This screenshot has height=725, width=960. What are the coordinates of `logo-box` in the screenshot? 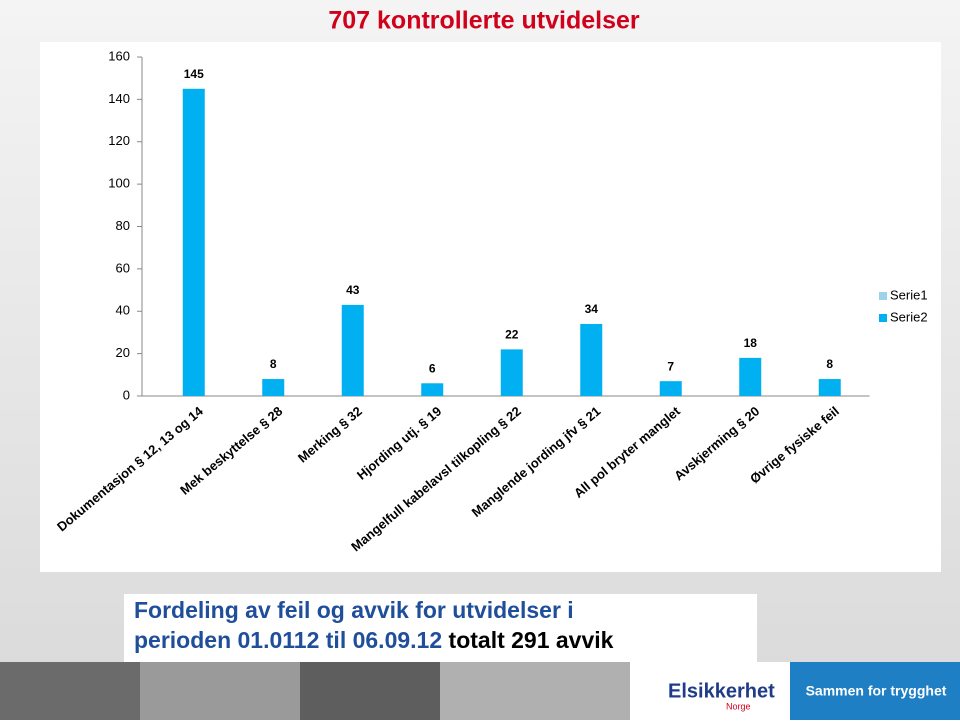 It's located at (710, 691).